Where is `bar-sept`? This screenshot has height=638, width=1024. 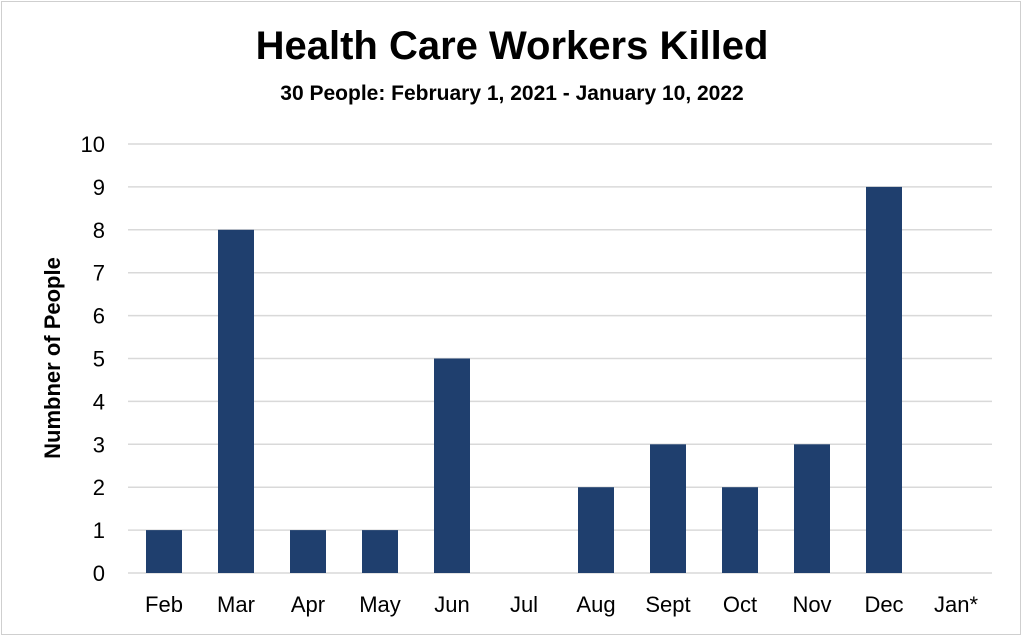
bar-sept is located at coordinates (668, 508).